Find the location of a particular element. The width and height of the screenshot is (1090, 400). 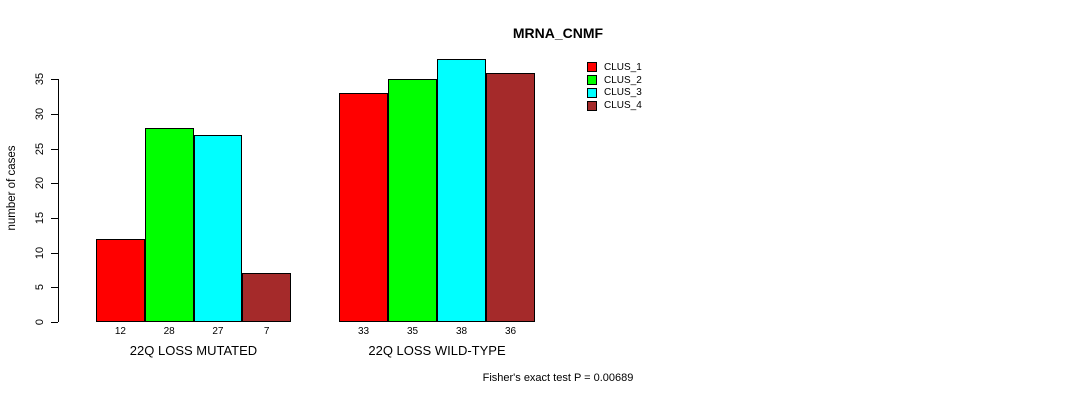

legend-item: CLUS_3 is located at coordinates (614, 93).